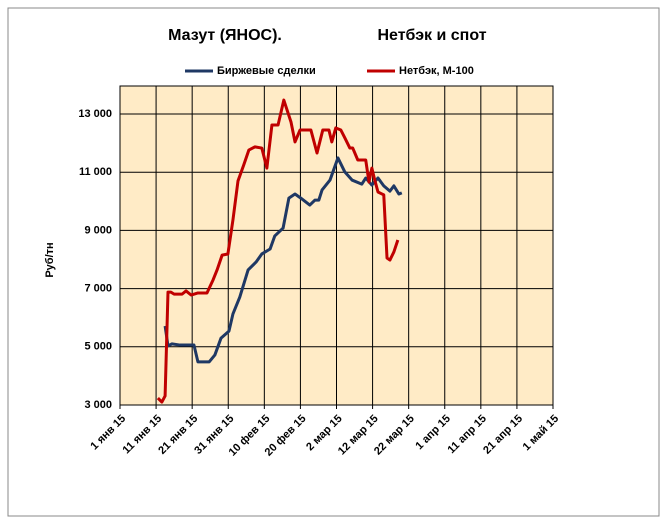 This screenshot has height=524, width=667. I want to click on y-tick-label: 7 000, so click(98, 289).